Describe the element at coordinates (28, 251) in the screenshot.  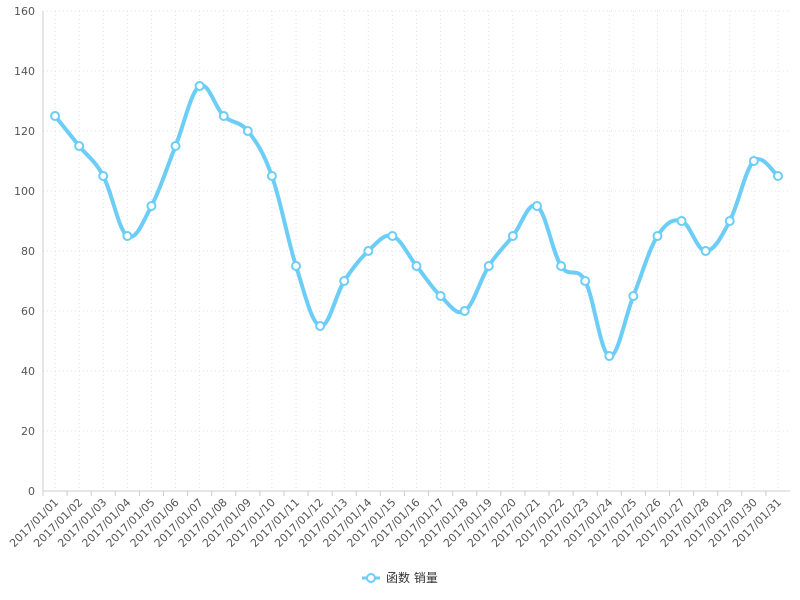
I see `y-tick-label: 80` at that location.